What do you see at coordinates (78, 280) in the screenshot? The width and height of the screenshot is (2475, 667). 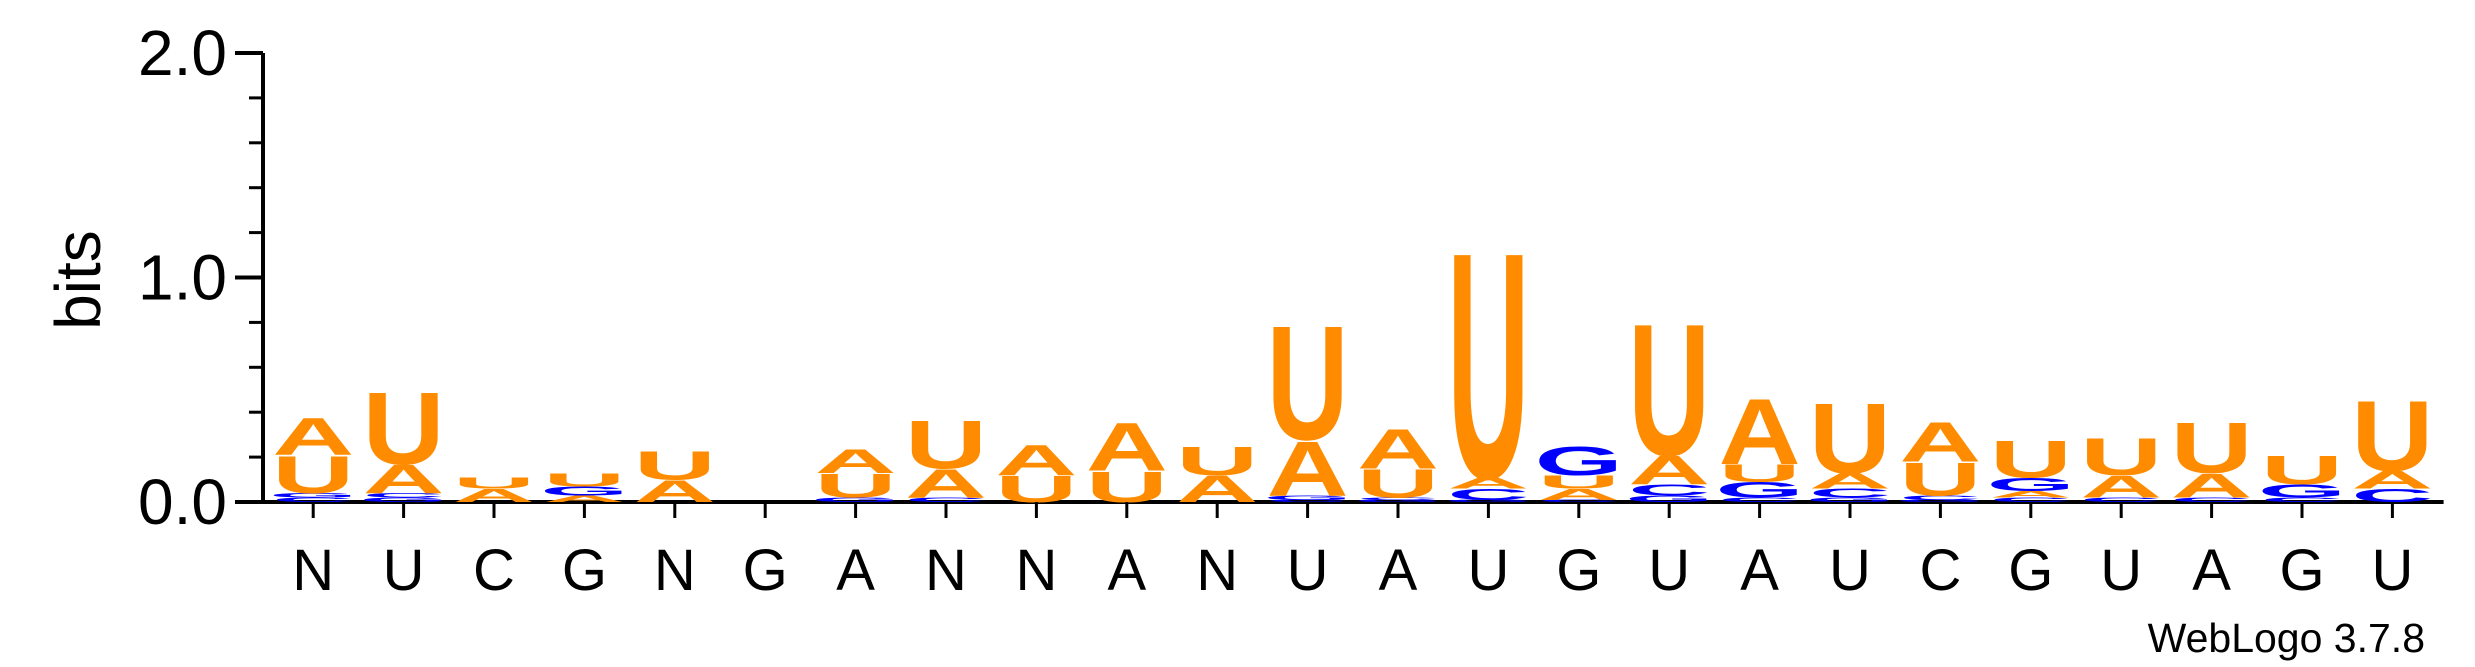 I see `y-axis-label: bits` at bounding box center [78, 280].